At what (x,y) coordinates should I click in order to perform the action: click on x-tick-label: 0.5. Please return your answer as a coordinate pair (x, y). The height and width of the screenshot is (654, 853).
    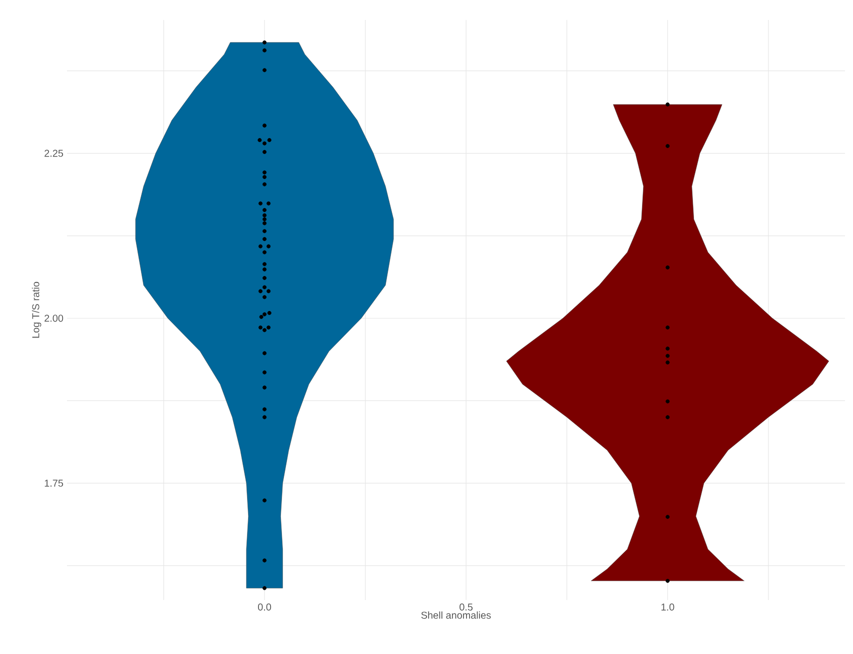
    Looking at the image, I should click on (466, 607).